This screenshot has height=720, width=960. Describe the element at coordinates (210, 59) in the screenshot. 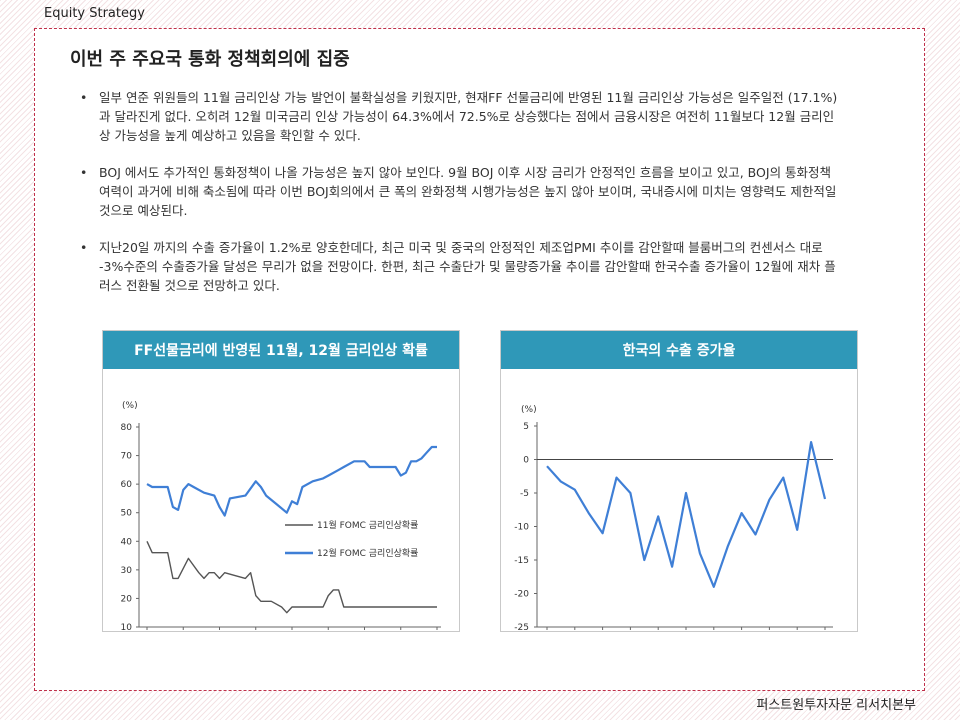

I see `page-title: 이번 주 주요국 통화 정책회의에 집중` at that location.